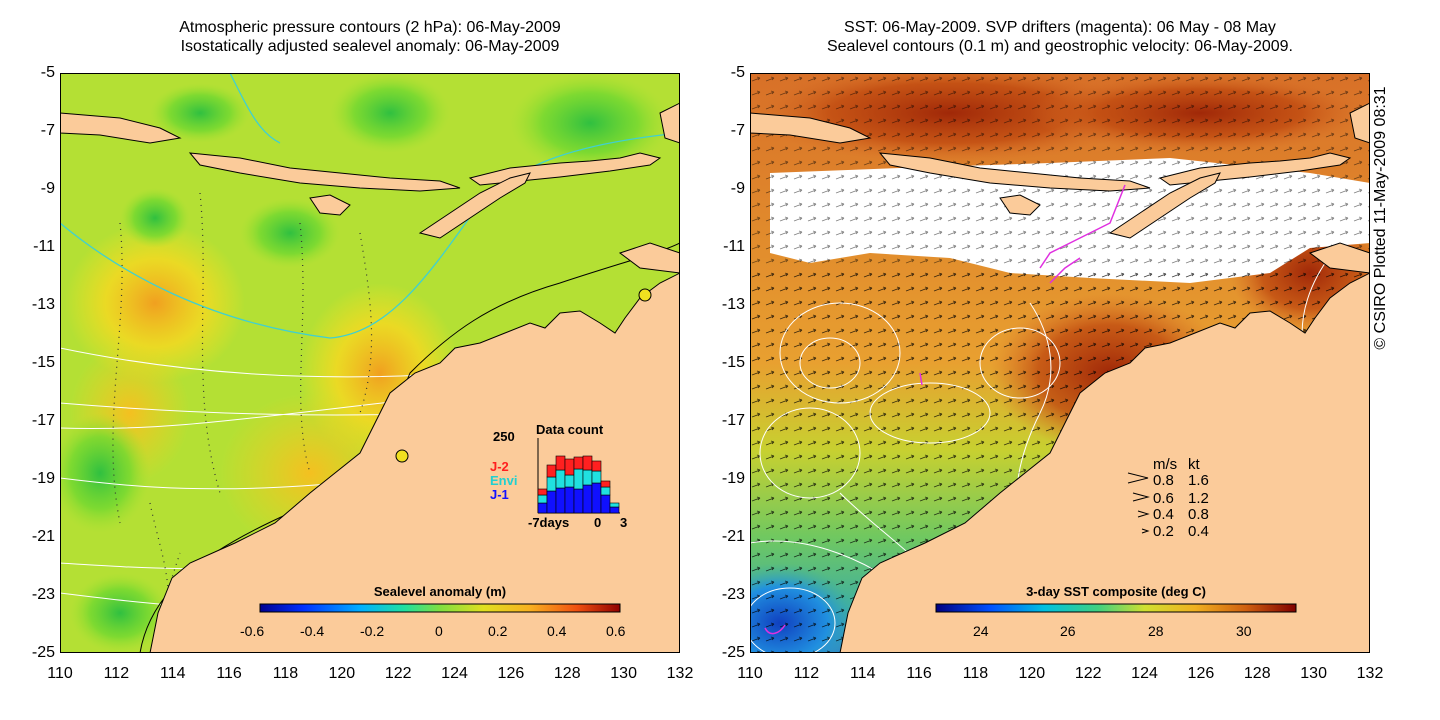  I want to click on colorbar-tick: 0.2, so click(498, 631).